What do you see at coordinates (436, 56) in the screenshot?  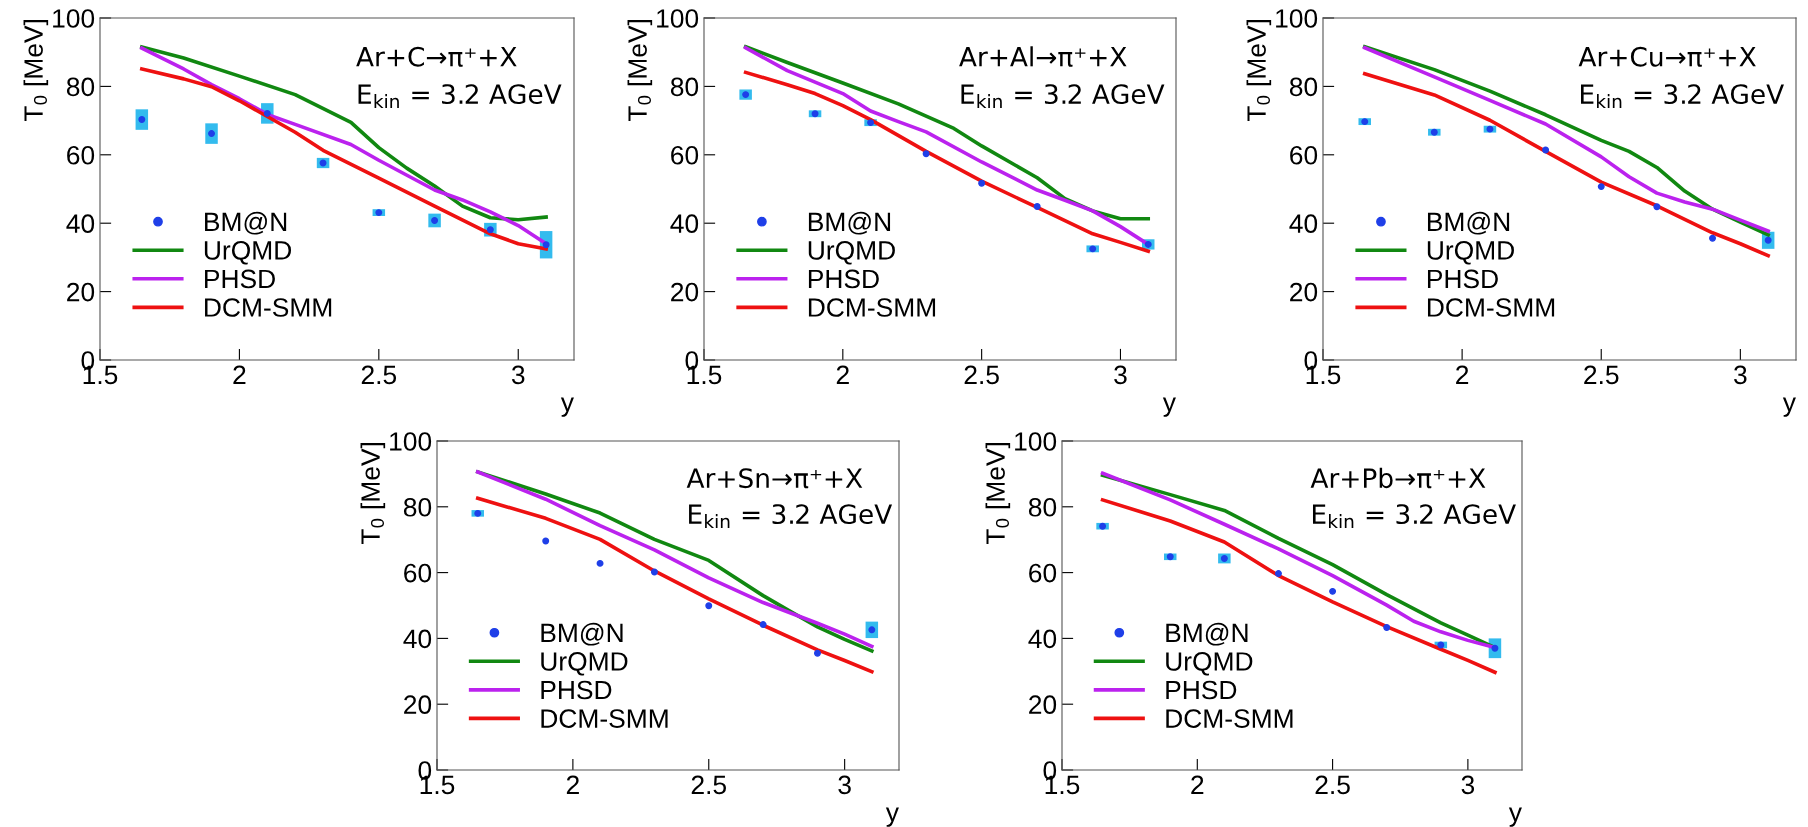 I see `annotation: Ar+C→π⁺+X` at bounding box center [436, 56].